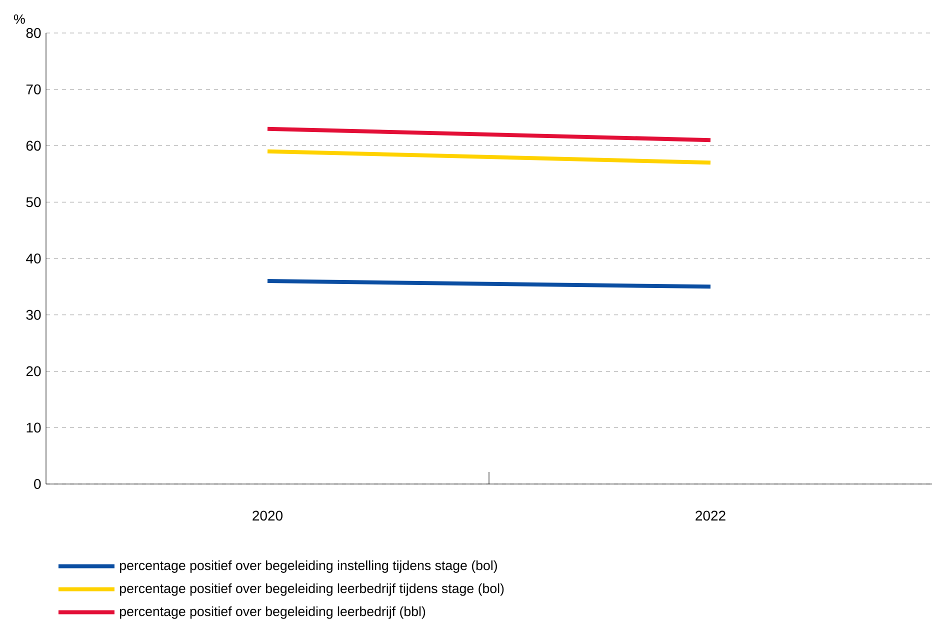 This screenshot has width=932, height=628. I want to click on x-tick-label: 2022, so click(711, 515).